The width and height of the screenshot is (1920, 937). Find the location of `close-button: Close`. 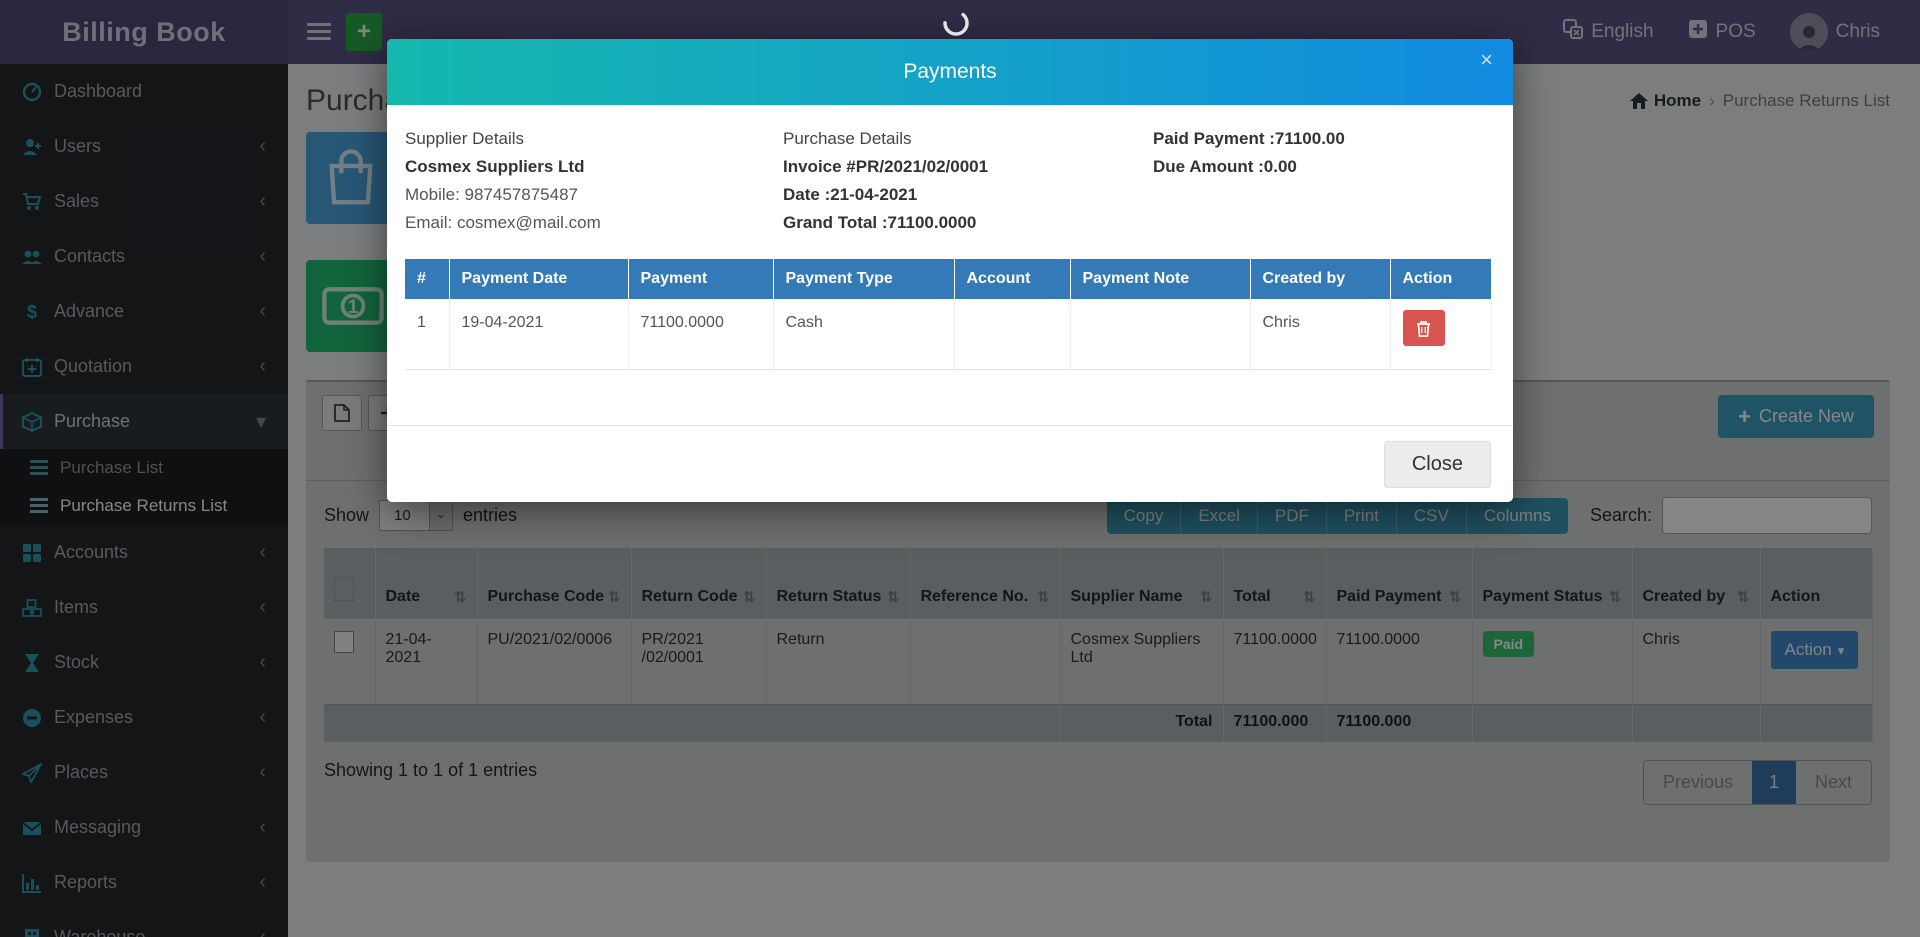

close-button: Close is located at coordinates (1437, 464).